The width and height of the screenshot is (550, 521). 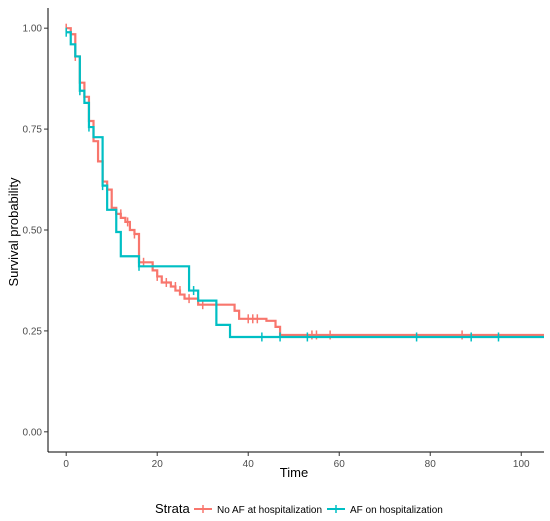 What do you see at coordinates (33, 29) in the screenshot?
I see `y-tick-label: 1.00` at bounding box center [33, 29].